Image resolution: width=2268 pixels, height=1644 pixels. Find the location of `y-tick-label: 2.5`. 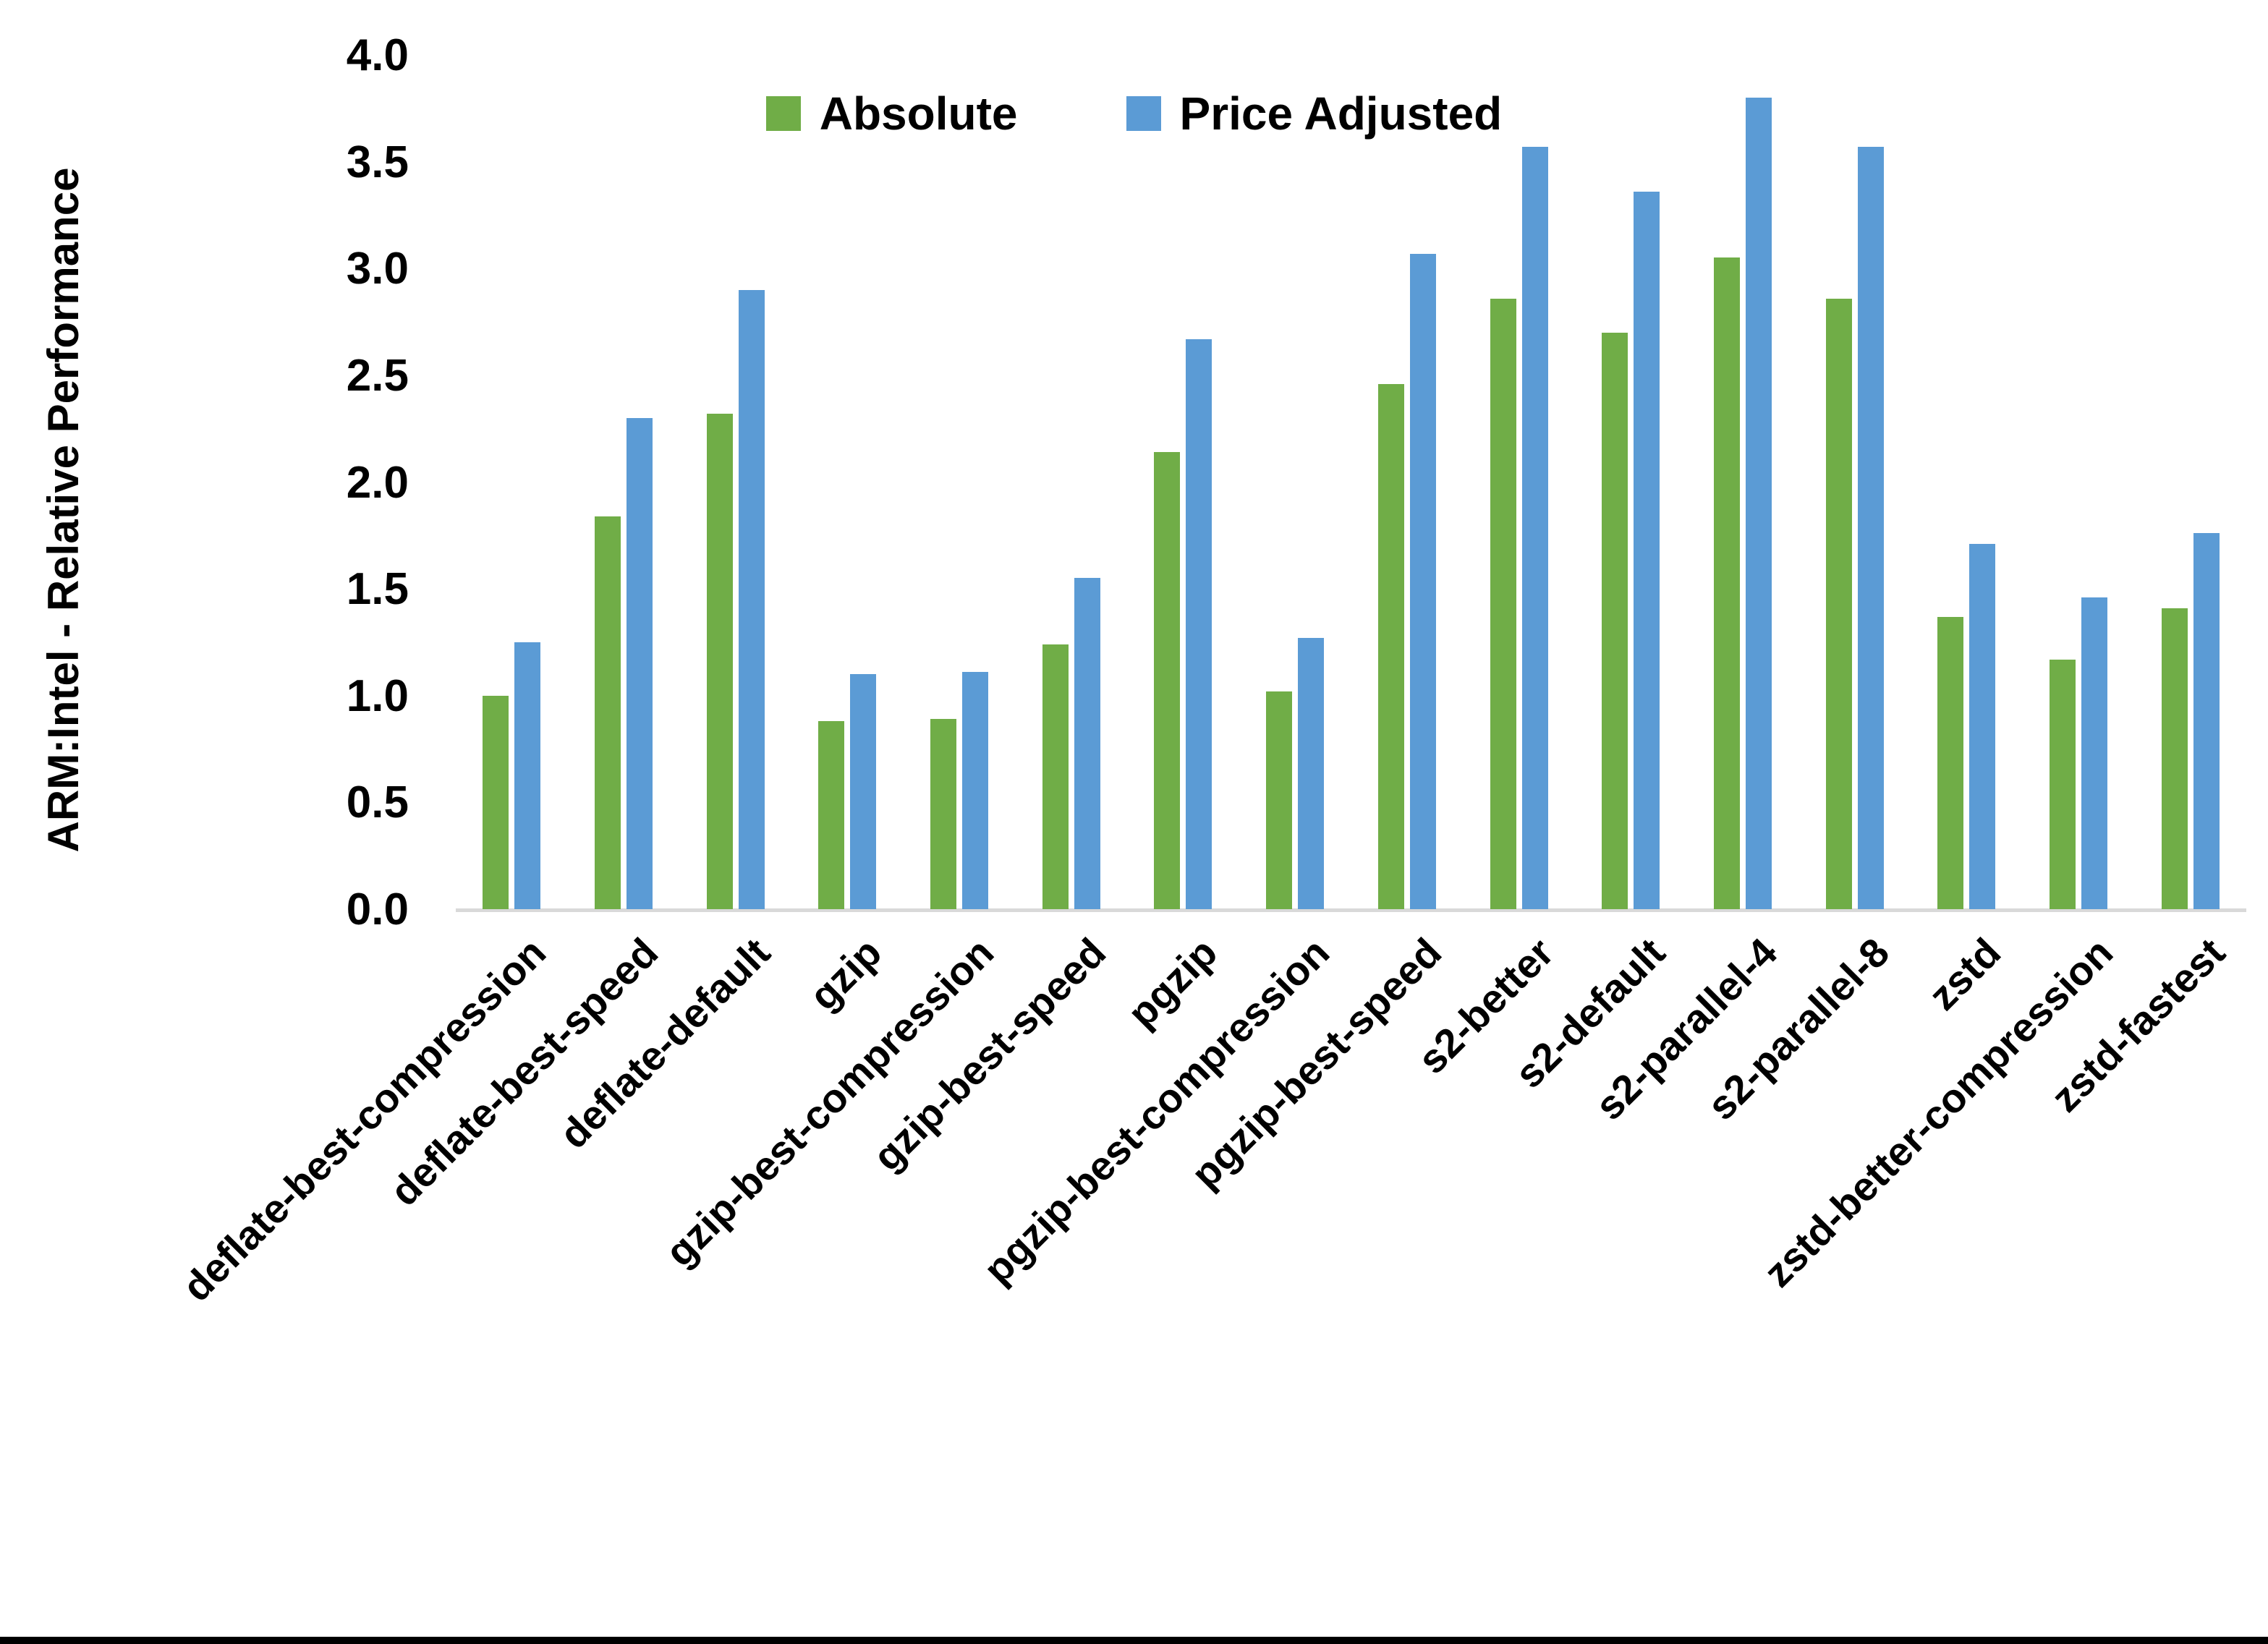

y-tick-label: 2.5 is located at coordinates (377, 375).